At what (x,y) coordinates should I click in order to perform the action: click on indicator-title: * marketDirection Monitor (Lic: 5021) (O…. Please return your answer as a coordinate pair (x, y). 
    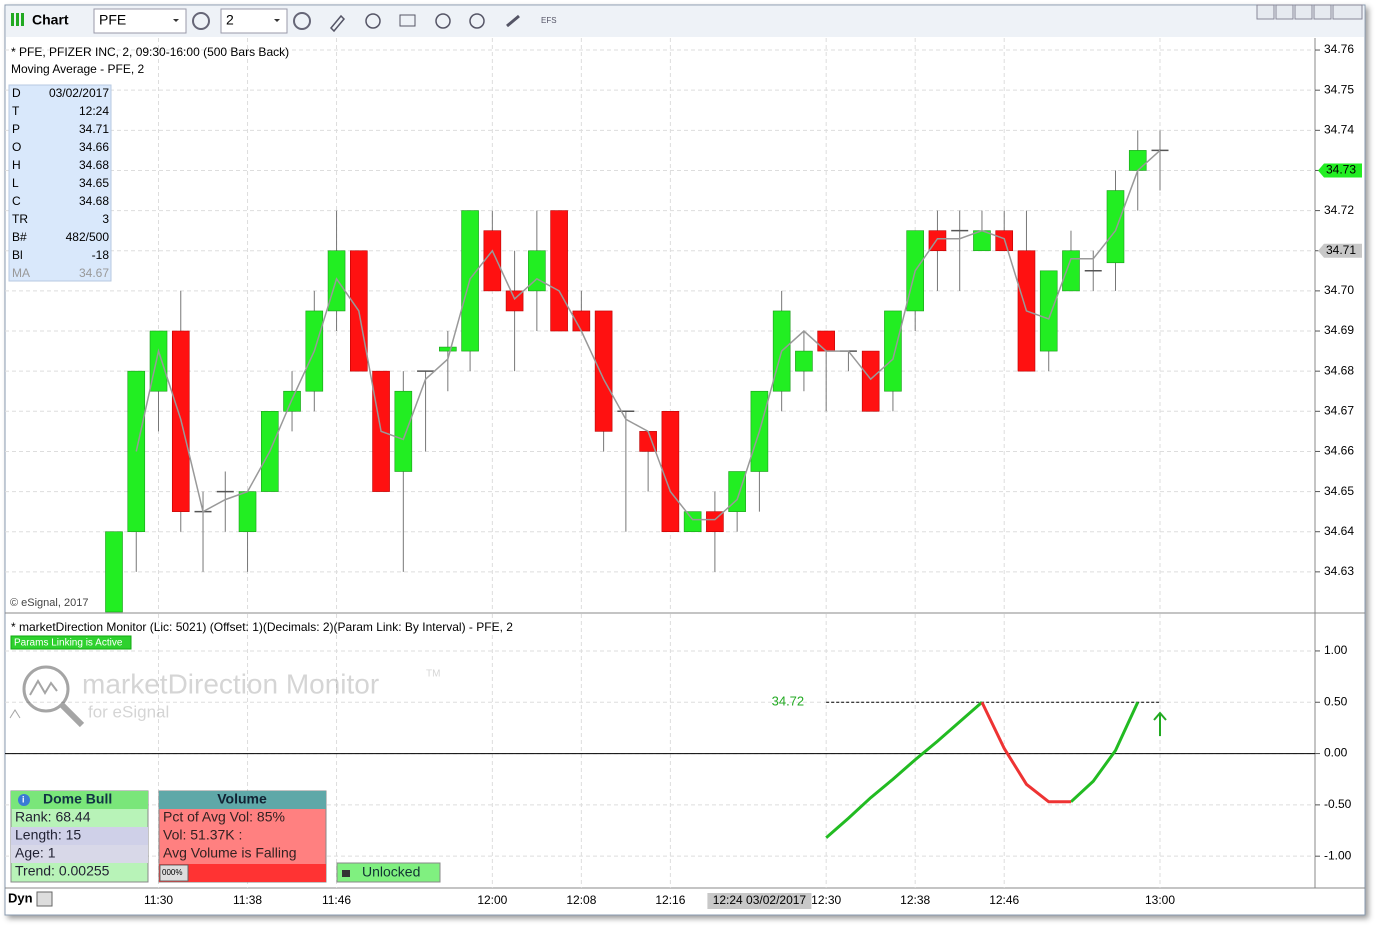
    Looking at the image, I should click on (262, 627).